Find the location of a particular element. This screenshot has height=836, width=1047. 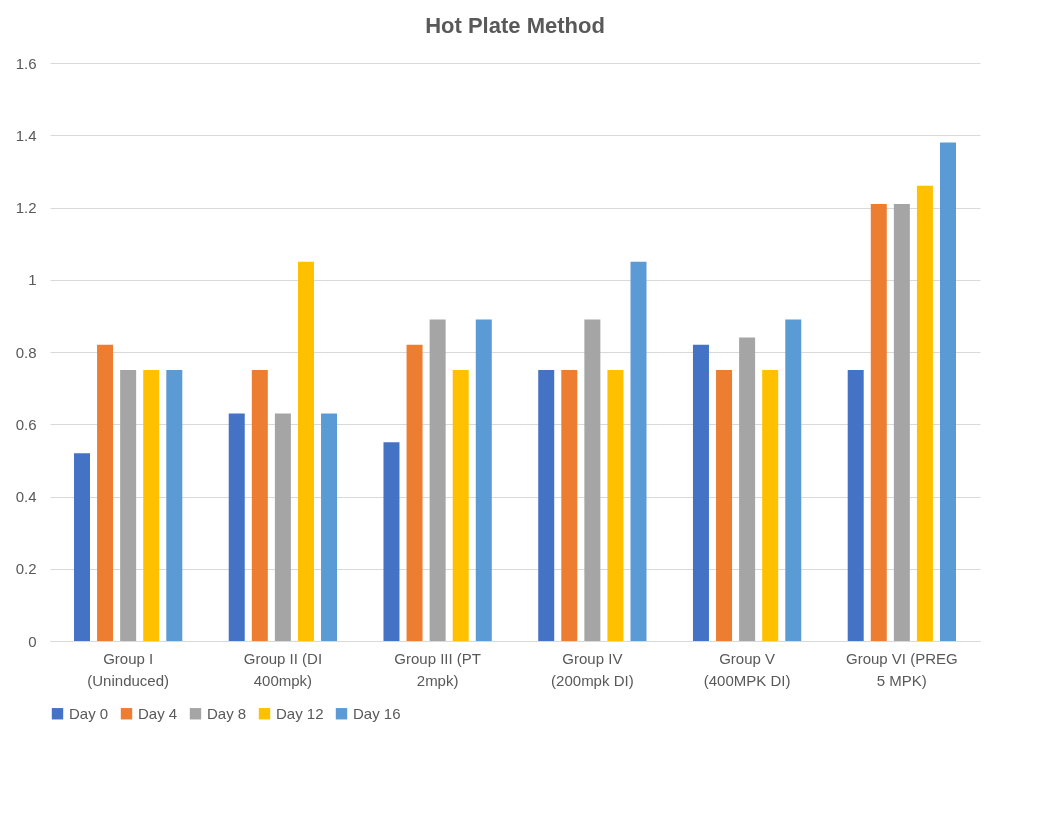

y-tick-label: 0.8 is located at coordinates (26, 352).